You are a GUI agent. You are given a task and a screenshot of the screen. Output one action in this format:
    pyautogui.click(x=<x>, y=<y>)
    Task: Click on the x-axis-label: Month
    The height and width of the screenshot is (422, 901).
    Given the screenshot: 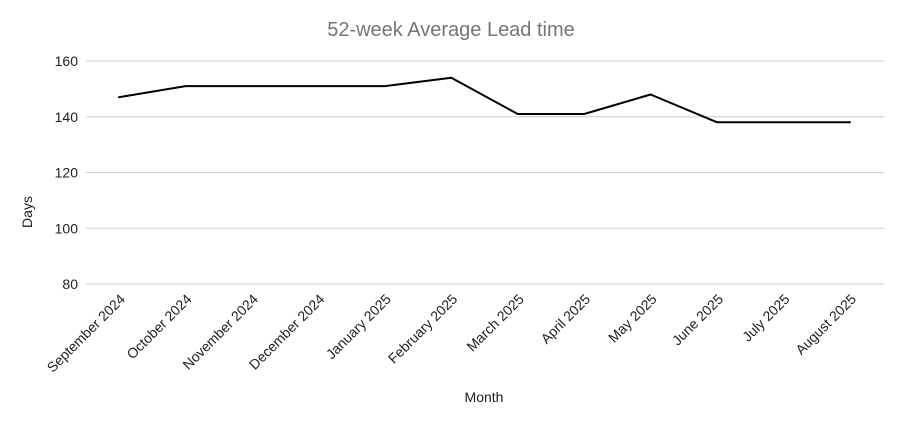 What is the action you would take?
    pyautogui.click(x=484, y=397)
    